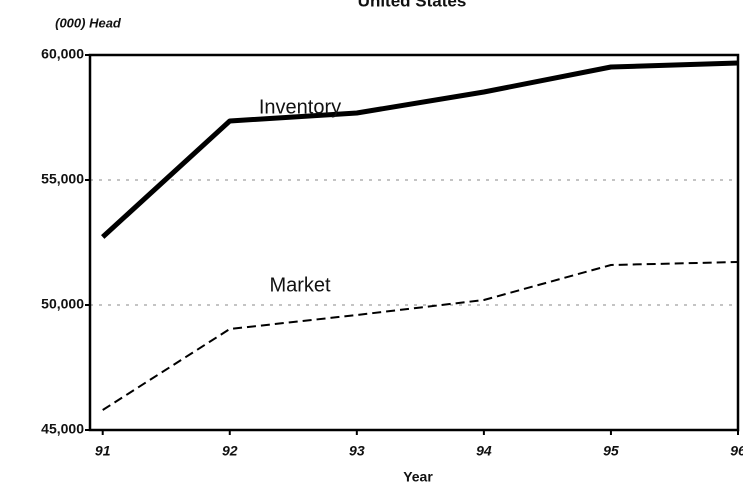 The width and height of the screenshot is (743, 487). Describe the element at coordinates (103, 451) in the screenshot. I see `x-tick-label: 91` at that location.